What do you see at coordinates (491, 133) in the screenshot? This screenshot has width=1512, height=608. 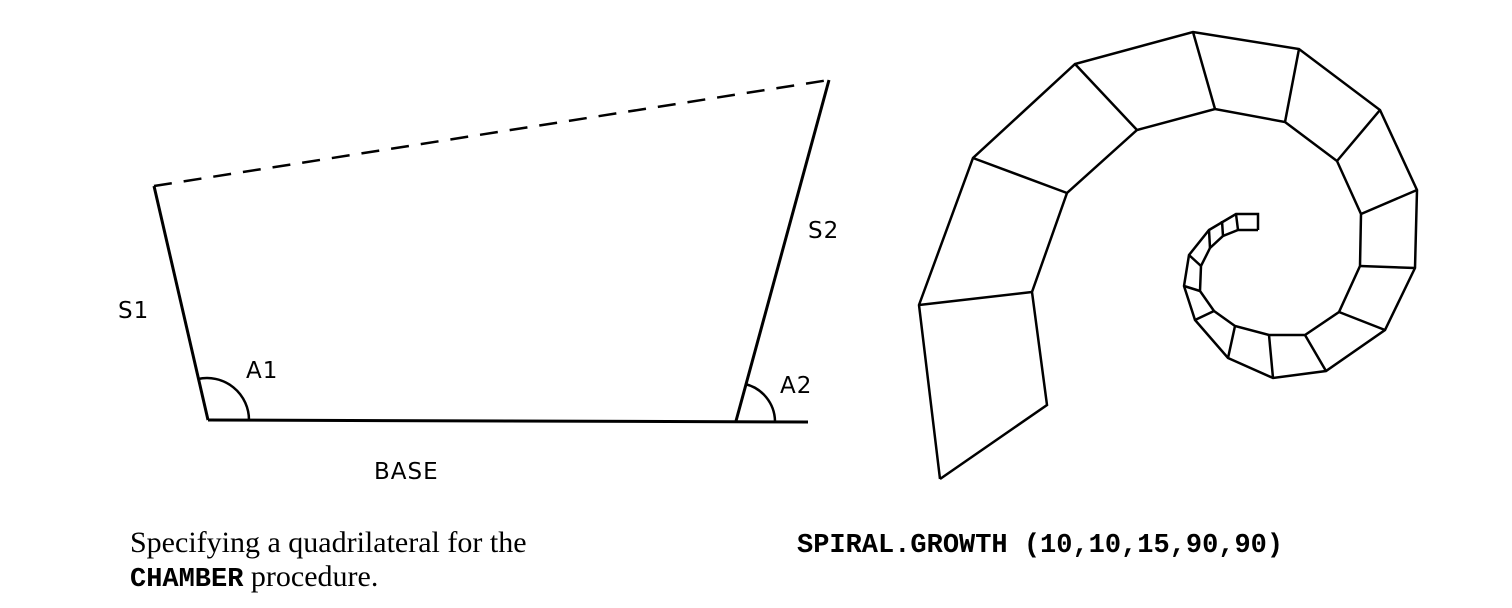 I see `dashed-top-side` at bounding box center [491, 133].